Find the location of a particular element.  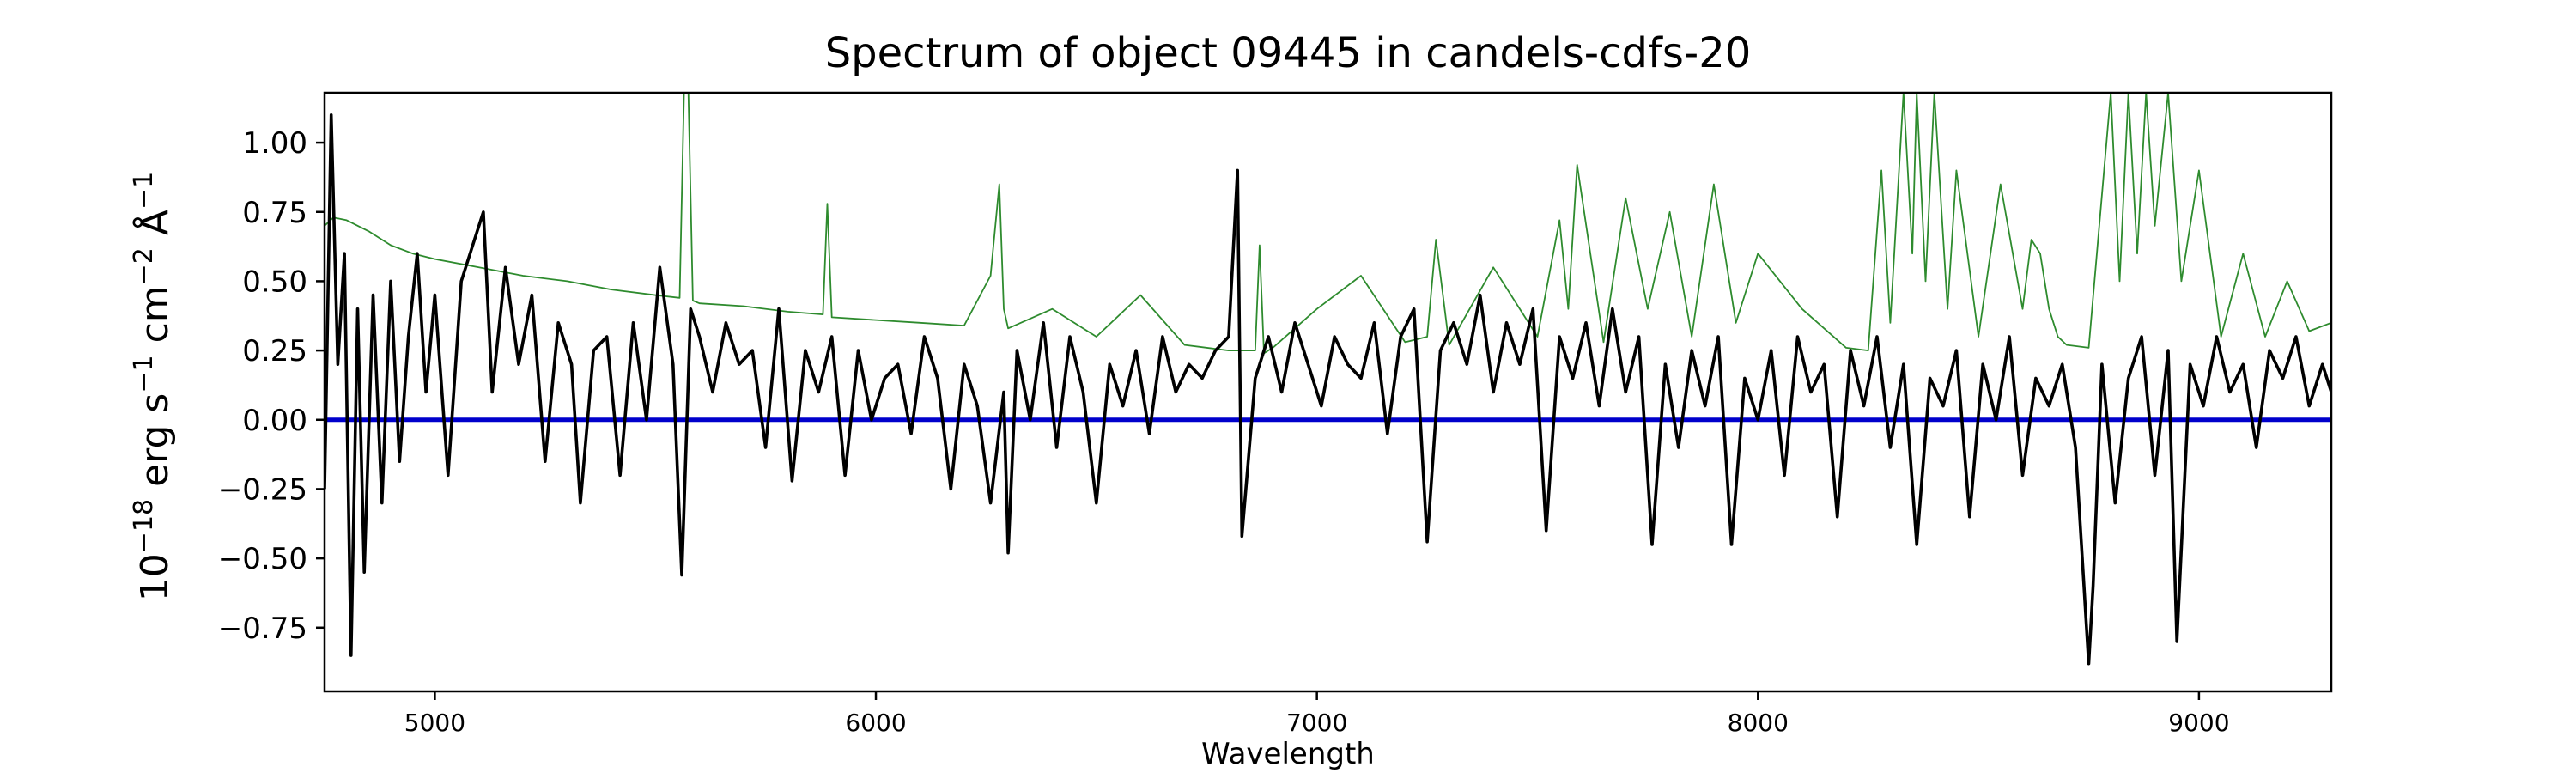

y-label-exp3: −2 is located at coordinates (144, 266).